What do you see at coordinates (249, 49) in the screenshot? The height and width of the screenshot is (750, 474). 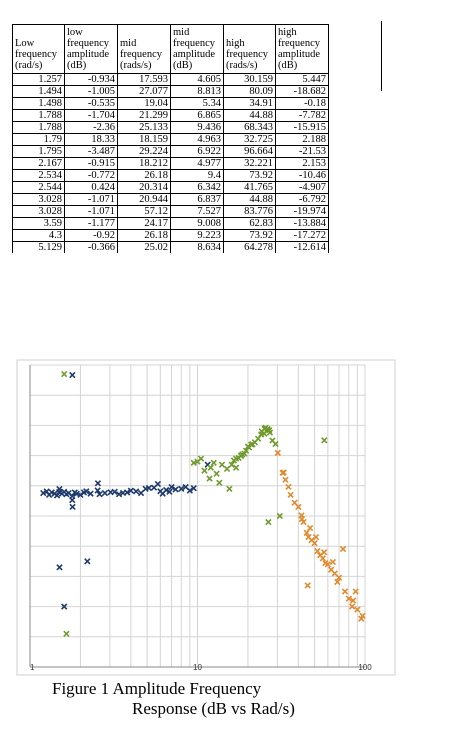 I see `col-header-high-frequency: high frequency (rads/s)` at bounding box center [249, 49].